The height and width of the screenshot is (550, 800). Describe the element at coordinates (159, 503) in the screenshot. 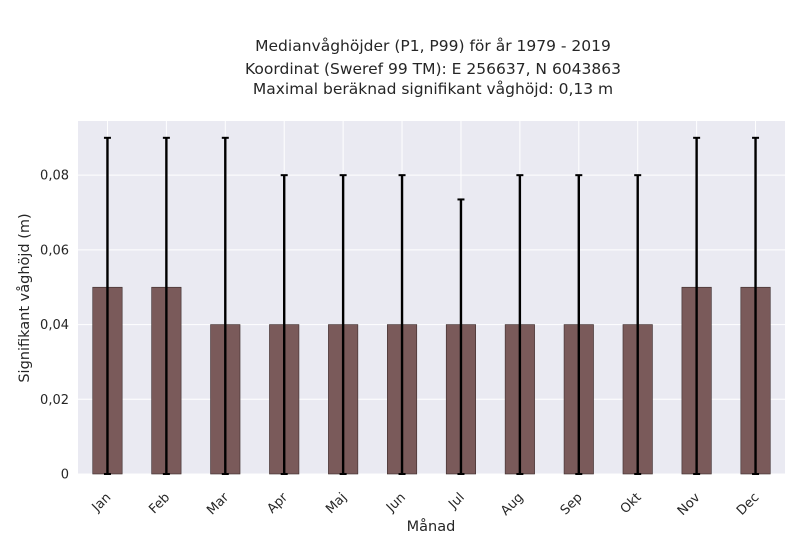

I see `x-tick-label: Feb` at that location.